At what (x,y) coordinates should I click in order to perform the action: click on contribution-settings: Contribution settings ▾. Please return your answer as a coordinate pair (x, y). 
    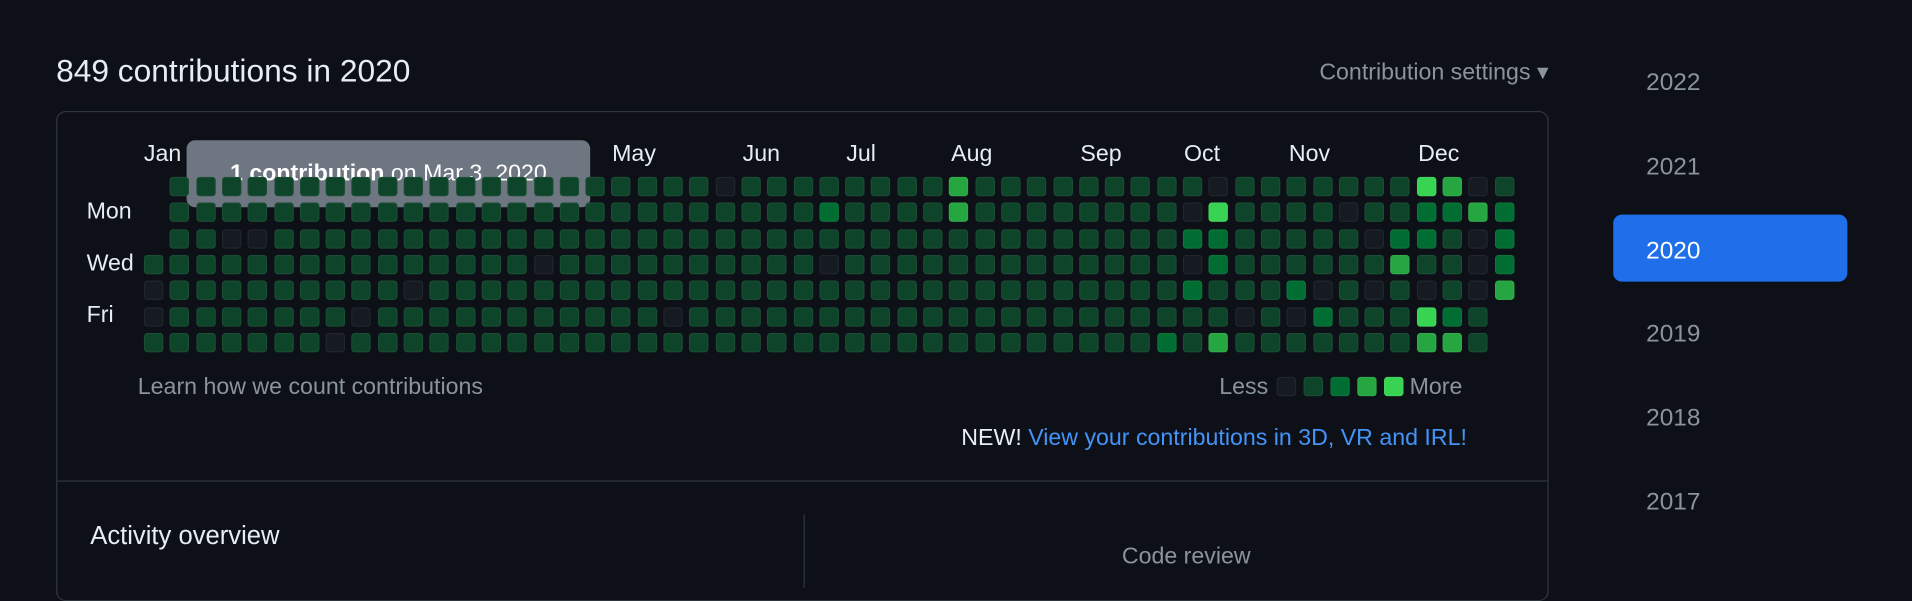
    Looking at the image, I should click on (1434, 72).